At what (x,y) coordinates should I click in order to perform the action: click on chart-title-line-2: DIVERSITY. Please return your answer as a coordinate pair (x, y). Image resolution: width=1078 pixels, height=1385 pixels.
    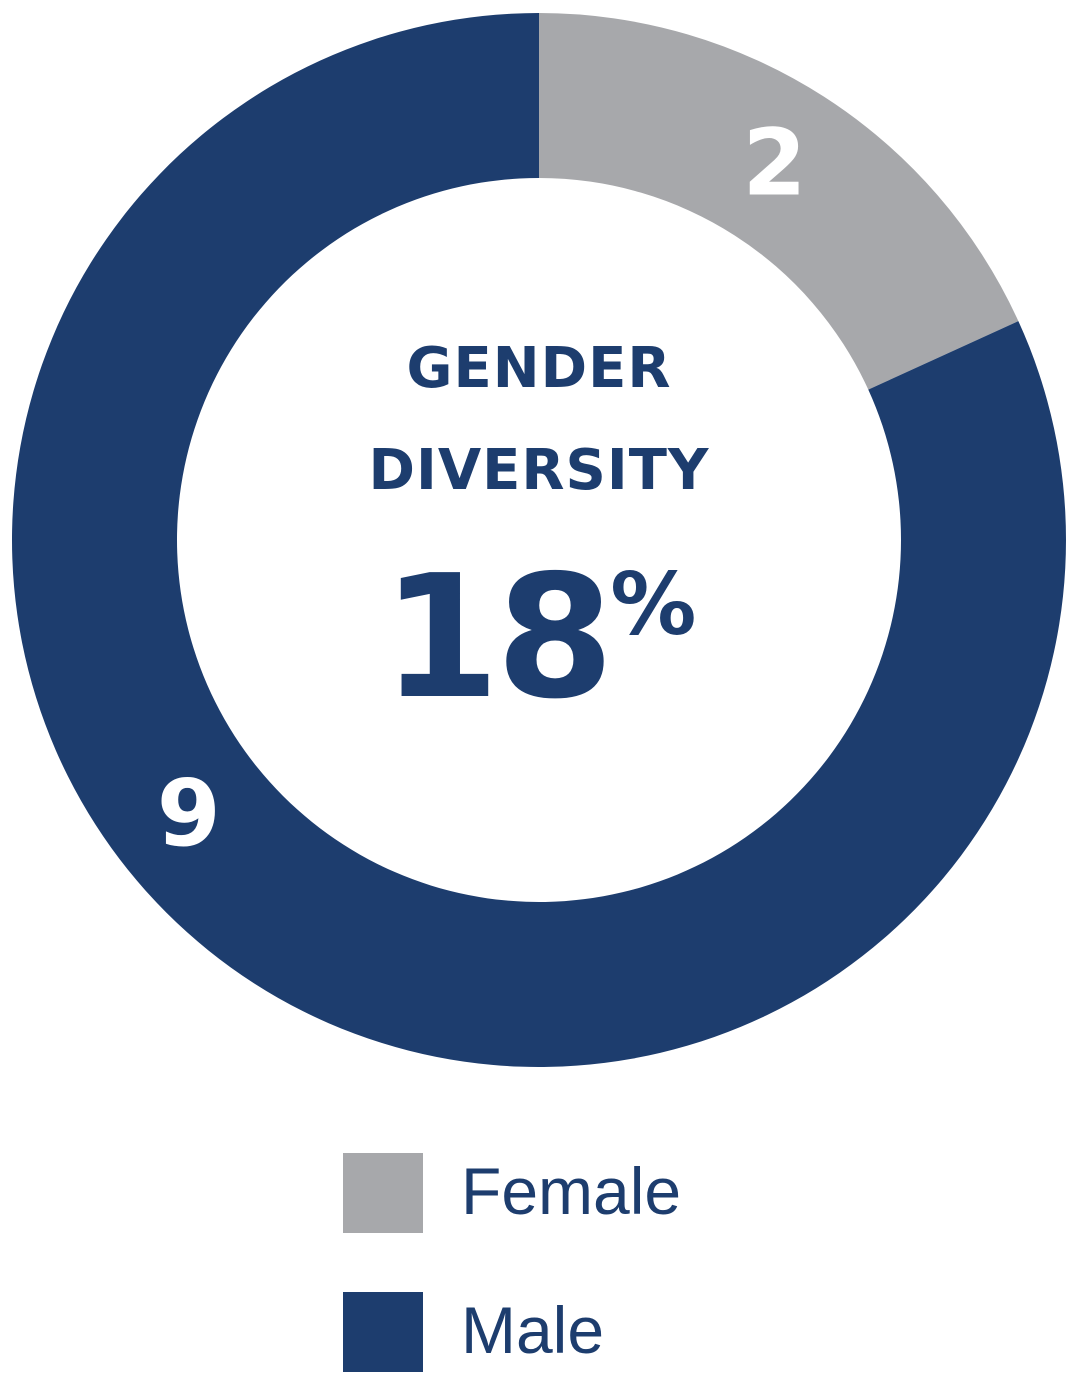
    Looking at the image, I should click on (539, 470).